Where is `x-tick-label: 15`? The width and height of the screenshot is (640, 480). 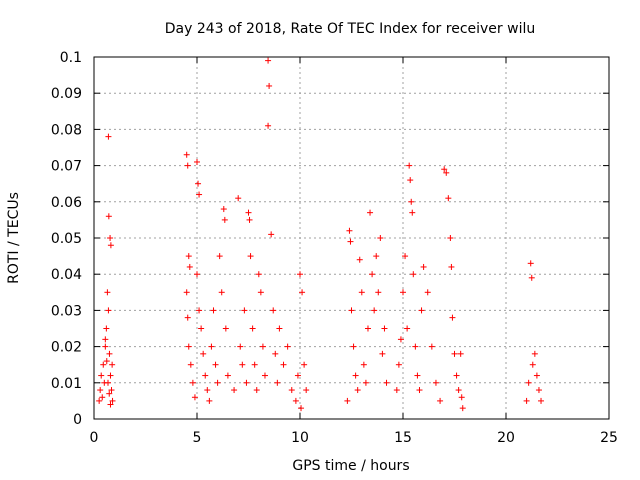 x-tick-label: 15 is located at coordinates (403, 438).